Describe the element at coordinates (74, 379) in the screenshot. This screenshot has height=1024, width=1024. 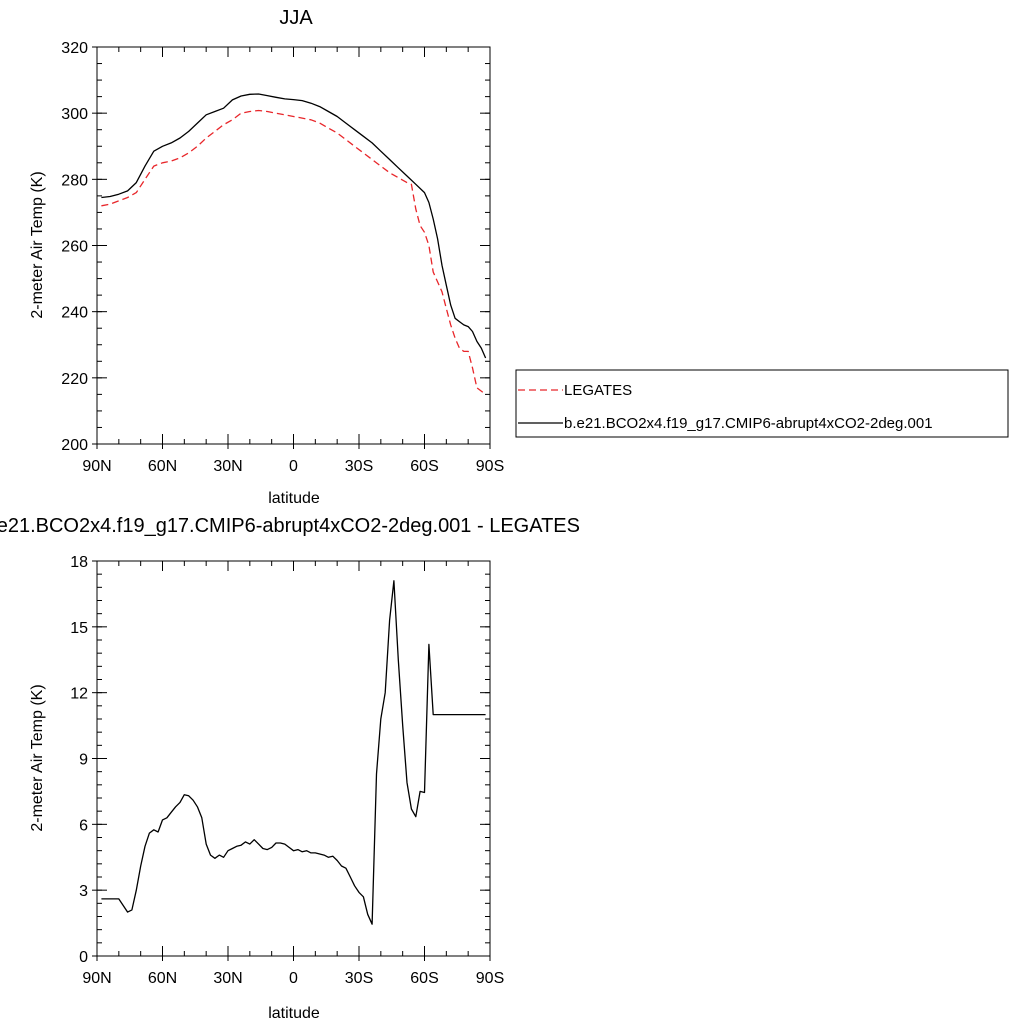
I see `y-tick-label: 220` at that location.